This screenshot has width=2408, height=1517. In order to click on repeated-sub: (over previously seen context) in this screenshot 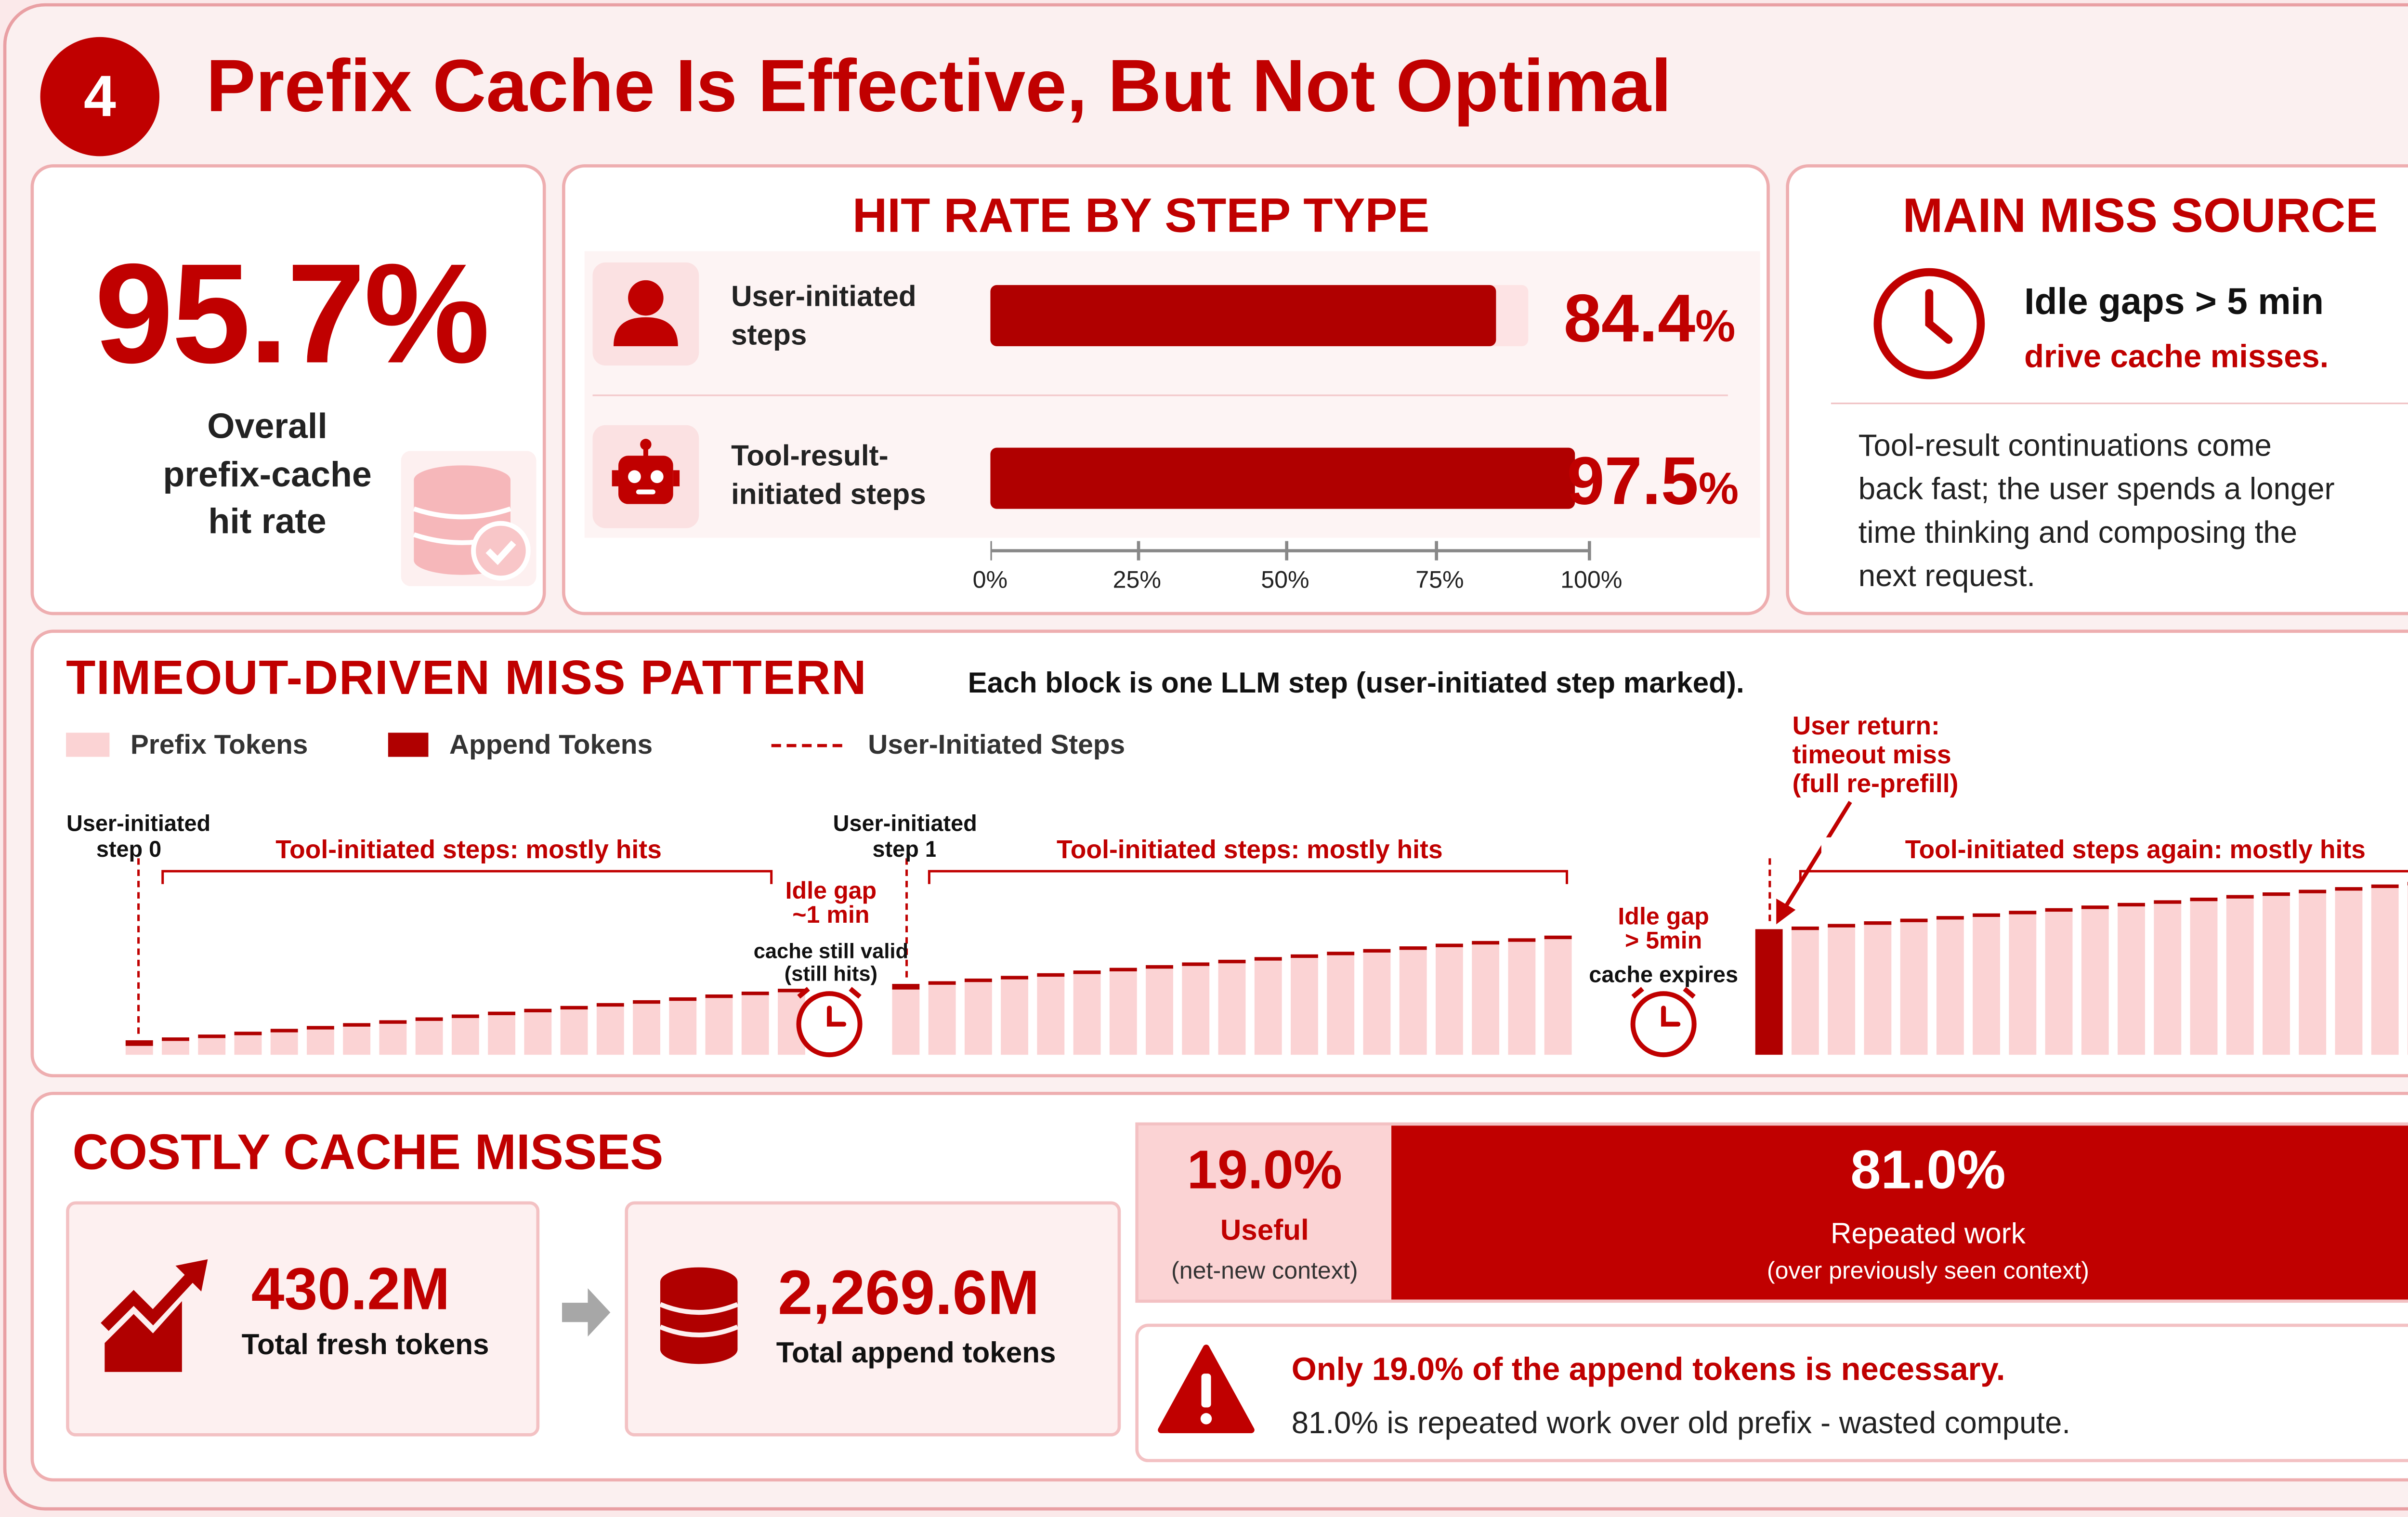, I will do `click(1928, 1271)`.